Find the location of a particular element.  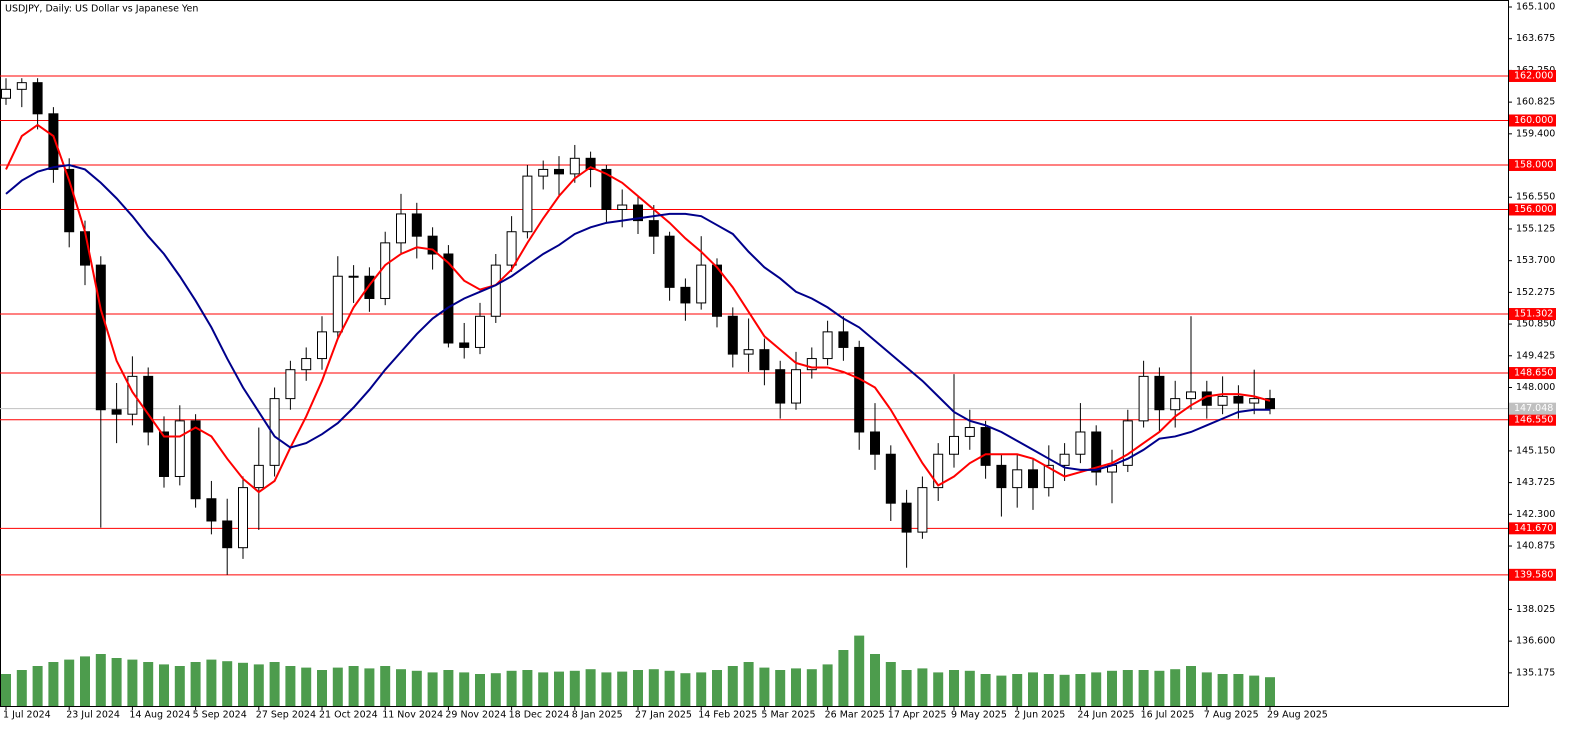

x-tick-label: 7 Aug 2025 is located at coordinates (1231, 715).